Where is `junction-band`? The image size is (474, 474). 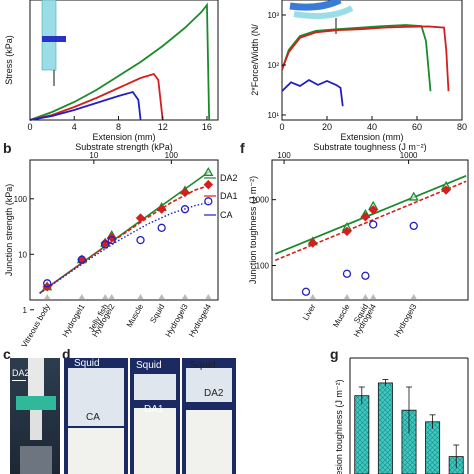
junction-band is located at coordinates (54, 39).